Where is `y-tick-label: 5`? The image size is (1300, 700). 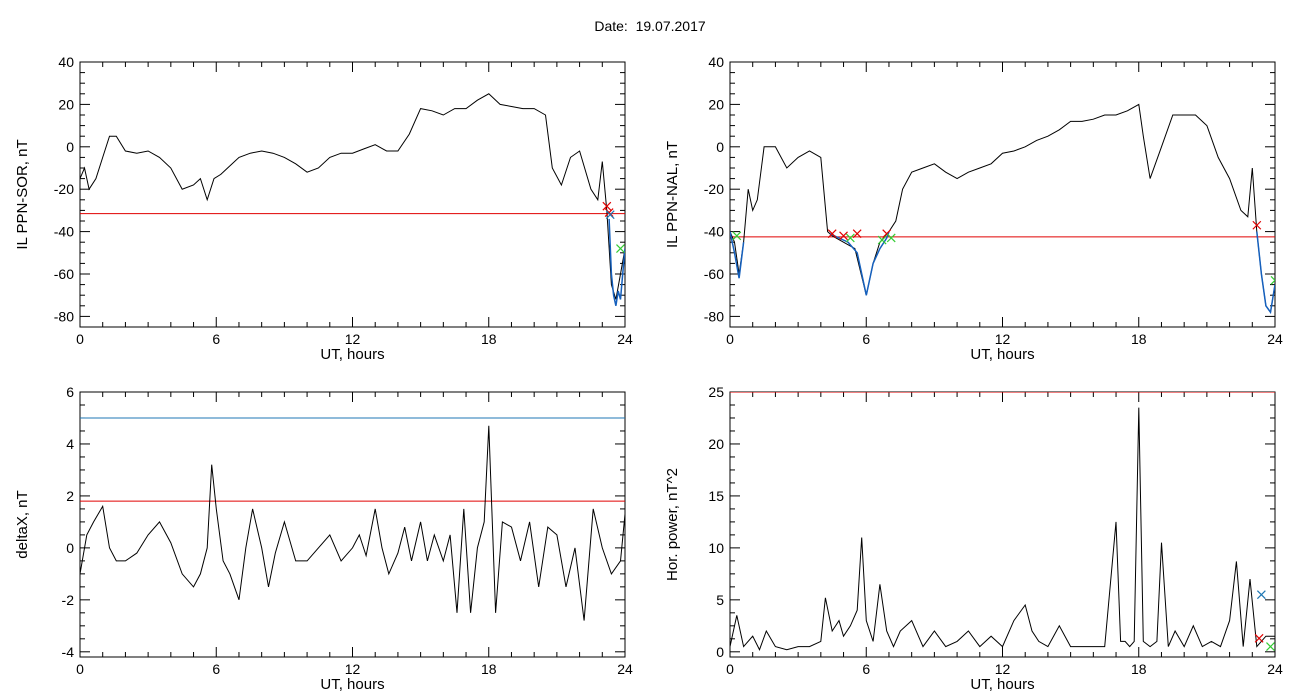 y-tick-label: 5 is located at coordinates (720, 600).